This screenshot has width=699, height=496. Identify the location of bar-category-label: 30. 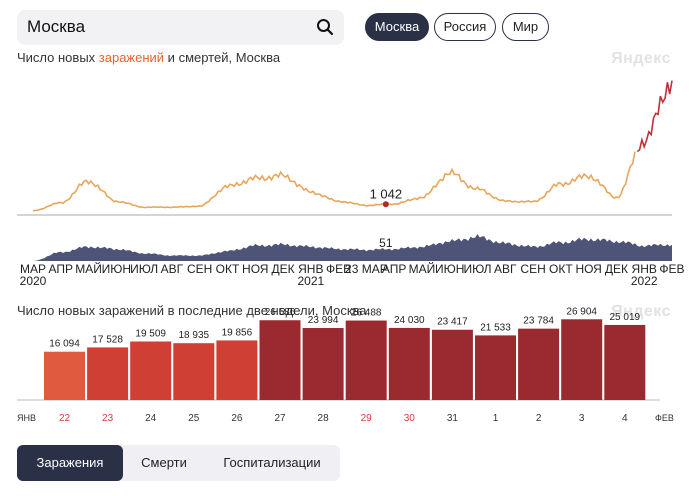
(410, 418).